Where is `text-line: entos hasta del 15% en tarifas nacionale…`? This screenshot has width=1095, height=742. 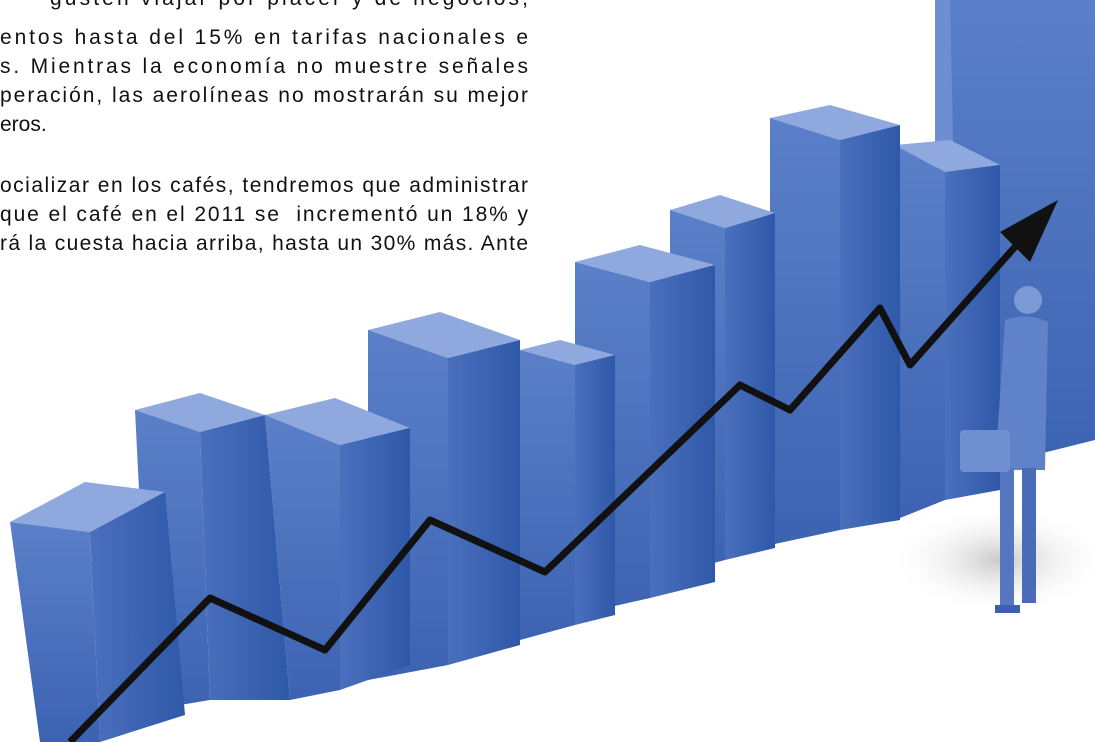
text-line: entos hasta del 15% en tarifas nacionale… is located at coordinates (264, 37).